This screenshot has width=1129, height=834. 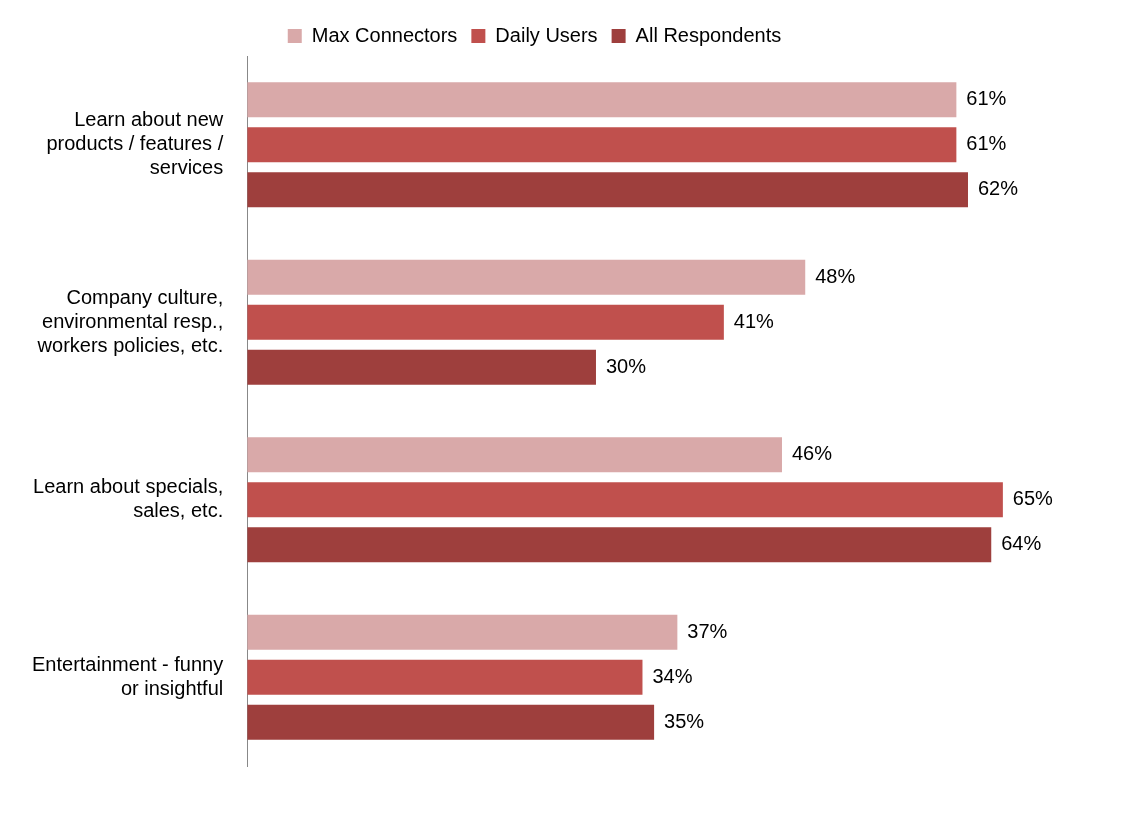 I want to click on y-tick-label: Learn about specials, sales, etc., so click(x=128, y=498).